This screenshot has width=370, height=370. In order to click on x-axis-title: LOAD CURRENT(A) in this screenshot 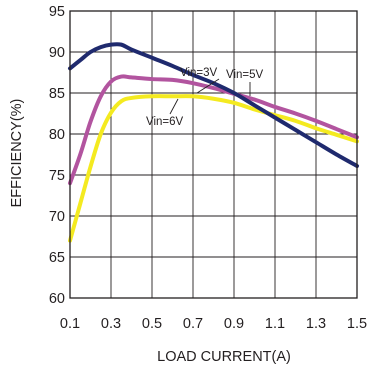, I will do `click(224, 357)`.